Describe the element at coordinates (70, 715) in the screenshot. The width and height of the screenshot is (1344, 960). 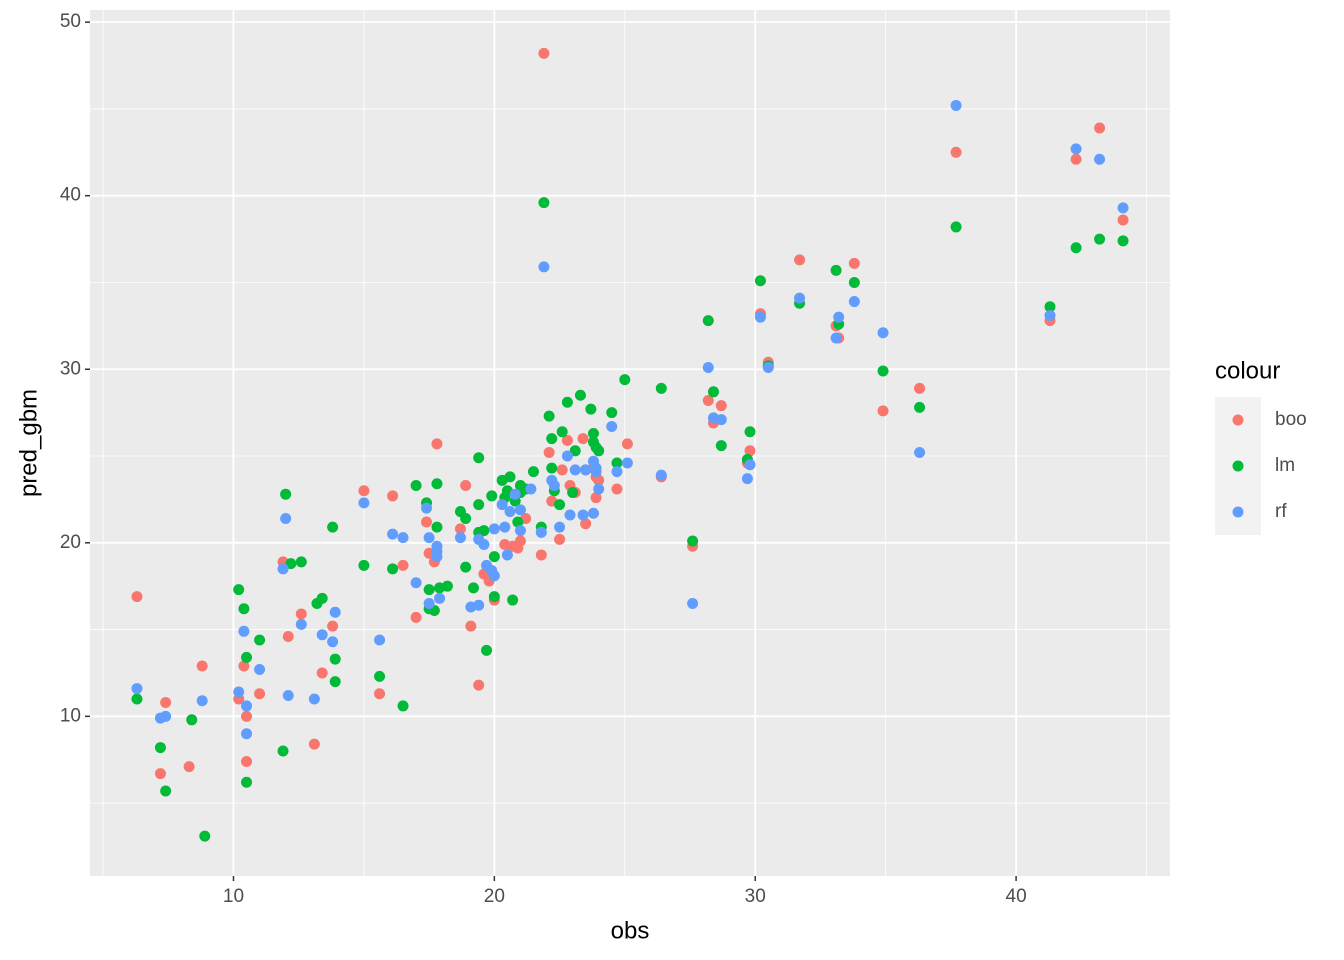
I see `y-tick-label: 10` at that location.